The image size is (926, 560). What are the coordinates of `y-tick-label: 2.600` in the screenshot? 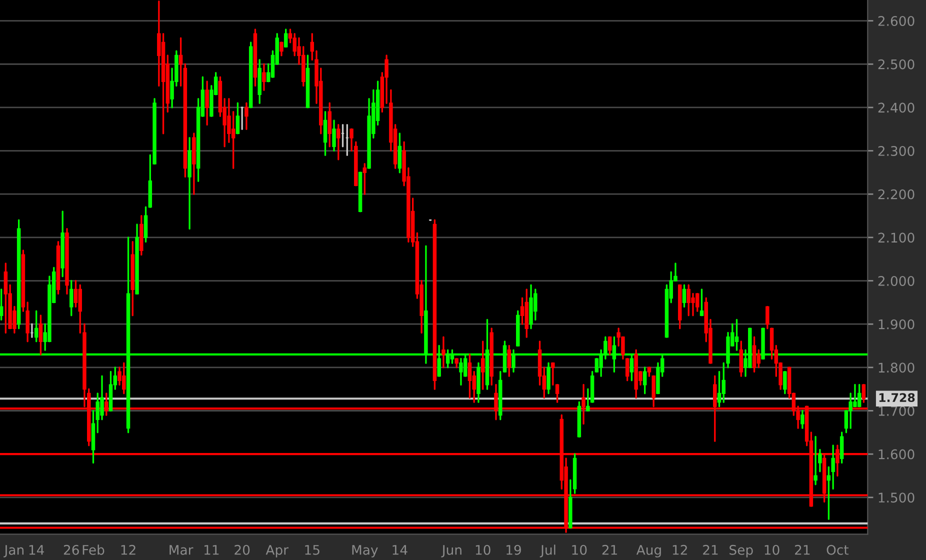 It's located at (896, 21).